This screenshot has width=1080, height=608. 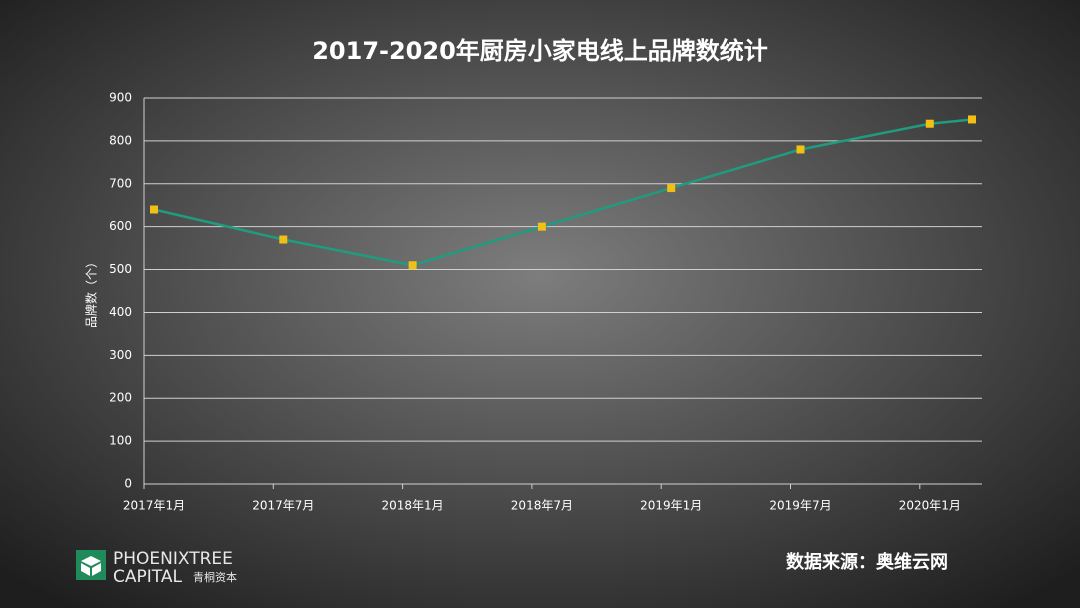 What do you see at coordinates (800, 506) in the screenshot?
I see `x-tick-label: 2019年7月` at bounding box center [800, 506].